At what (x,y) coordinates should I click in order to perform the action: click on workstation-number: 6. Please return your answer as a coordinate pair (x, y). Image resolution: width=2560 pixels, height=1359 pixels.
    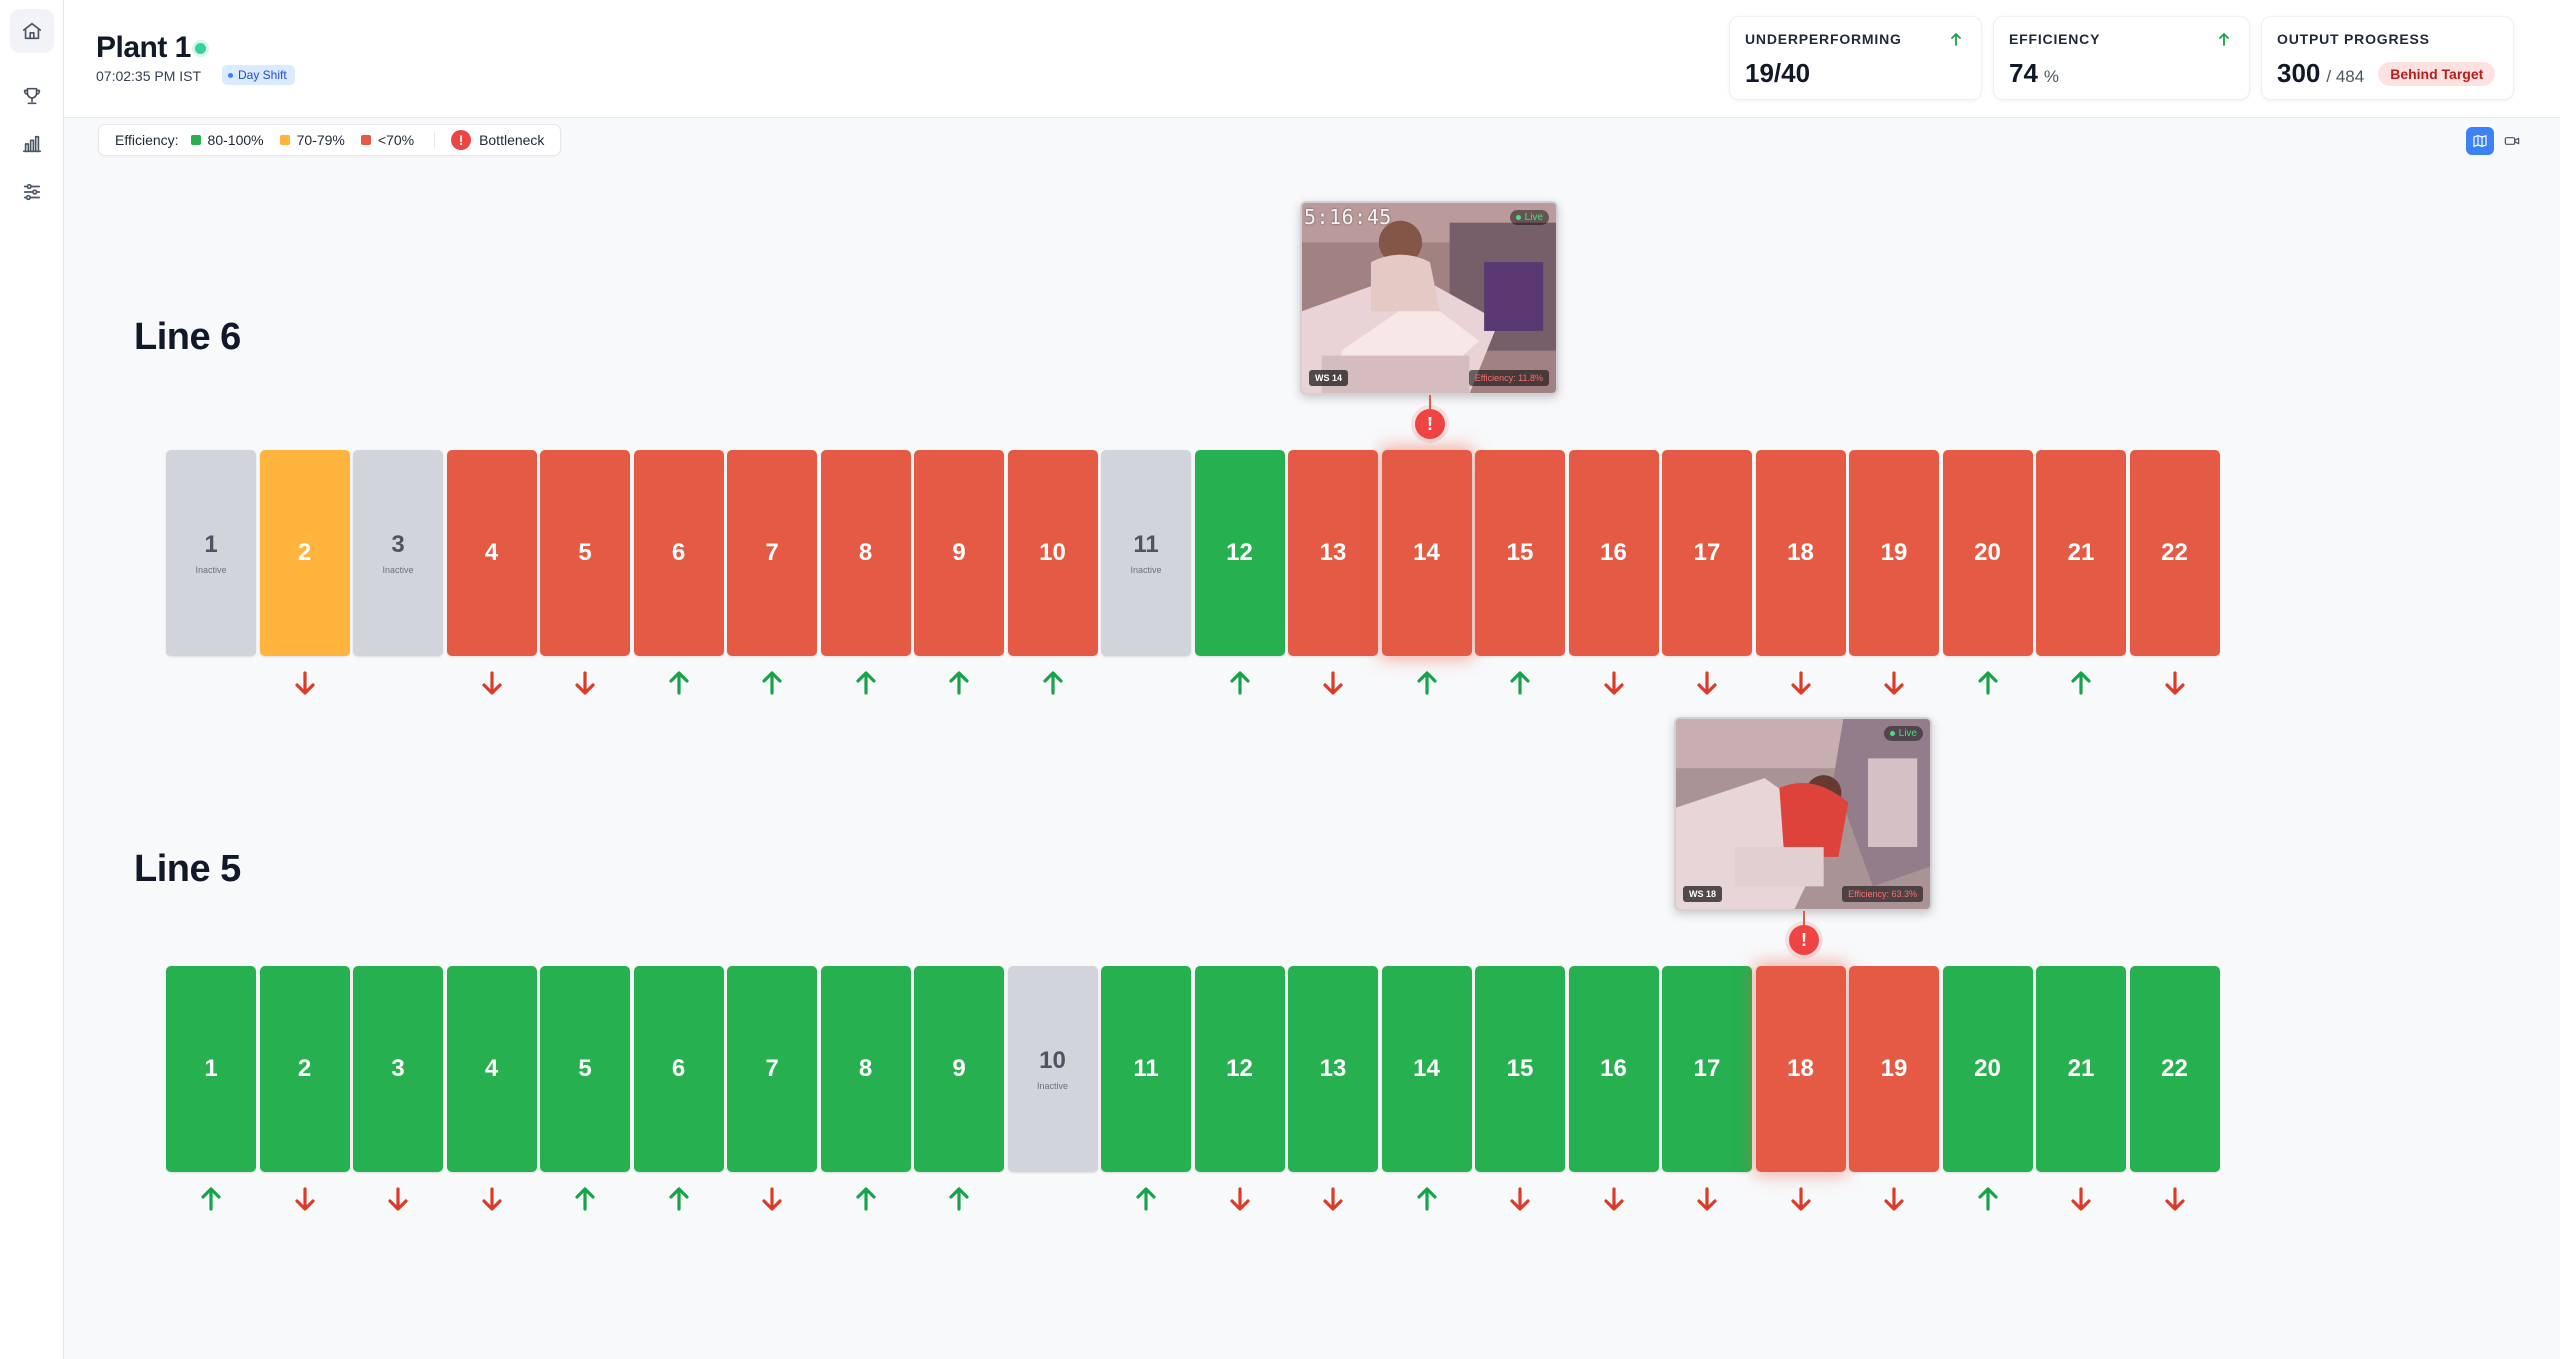
    Looking at the image, I should click on (678, 1068).